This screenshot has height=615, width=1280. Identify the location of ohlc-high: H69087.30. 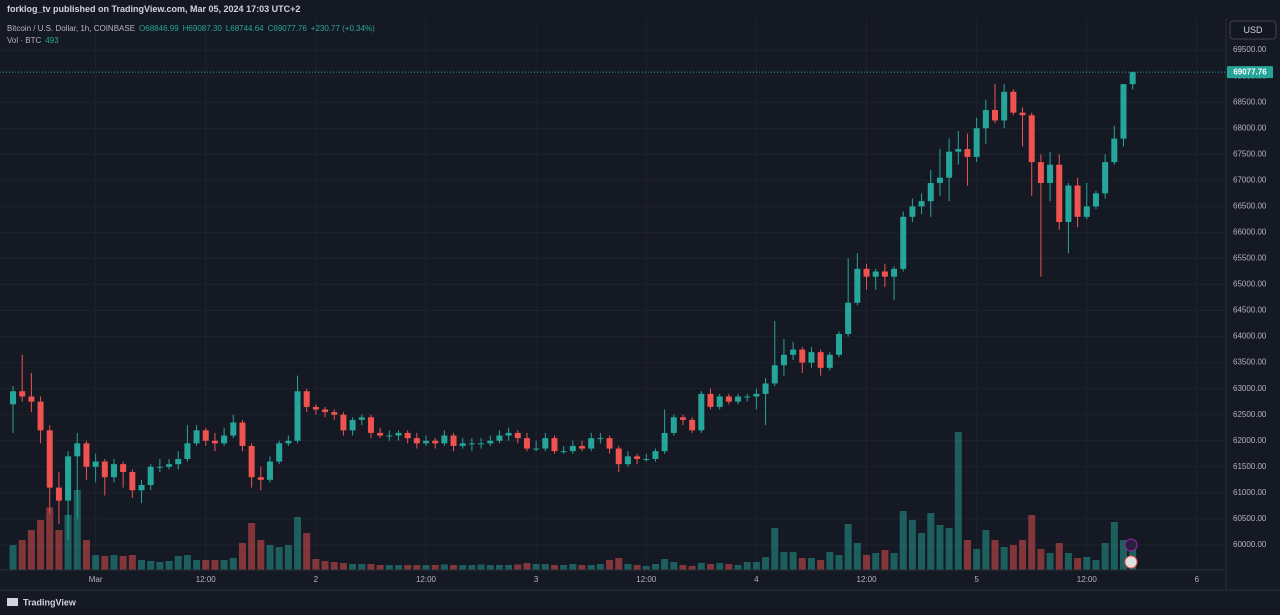
(202, 28).